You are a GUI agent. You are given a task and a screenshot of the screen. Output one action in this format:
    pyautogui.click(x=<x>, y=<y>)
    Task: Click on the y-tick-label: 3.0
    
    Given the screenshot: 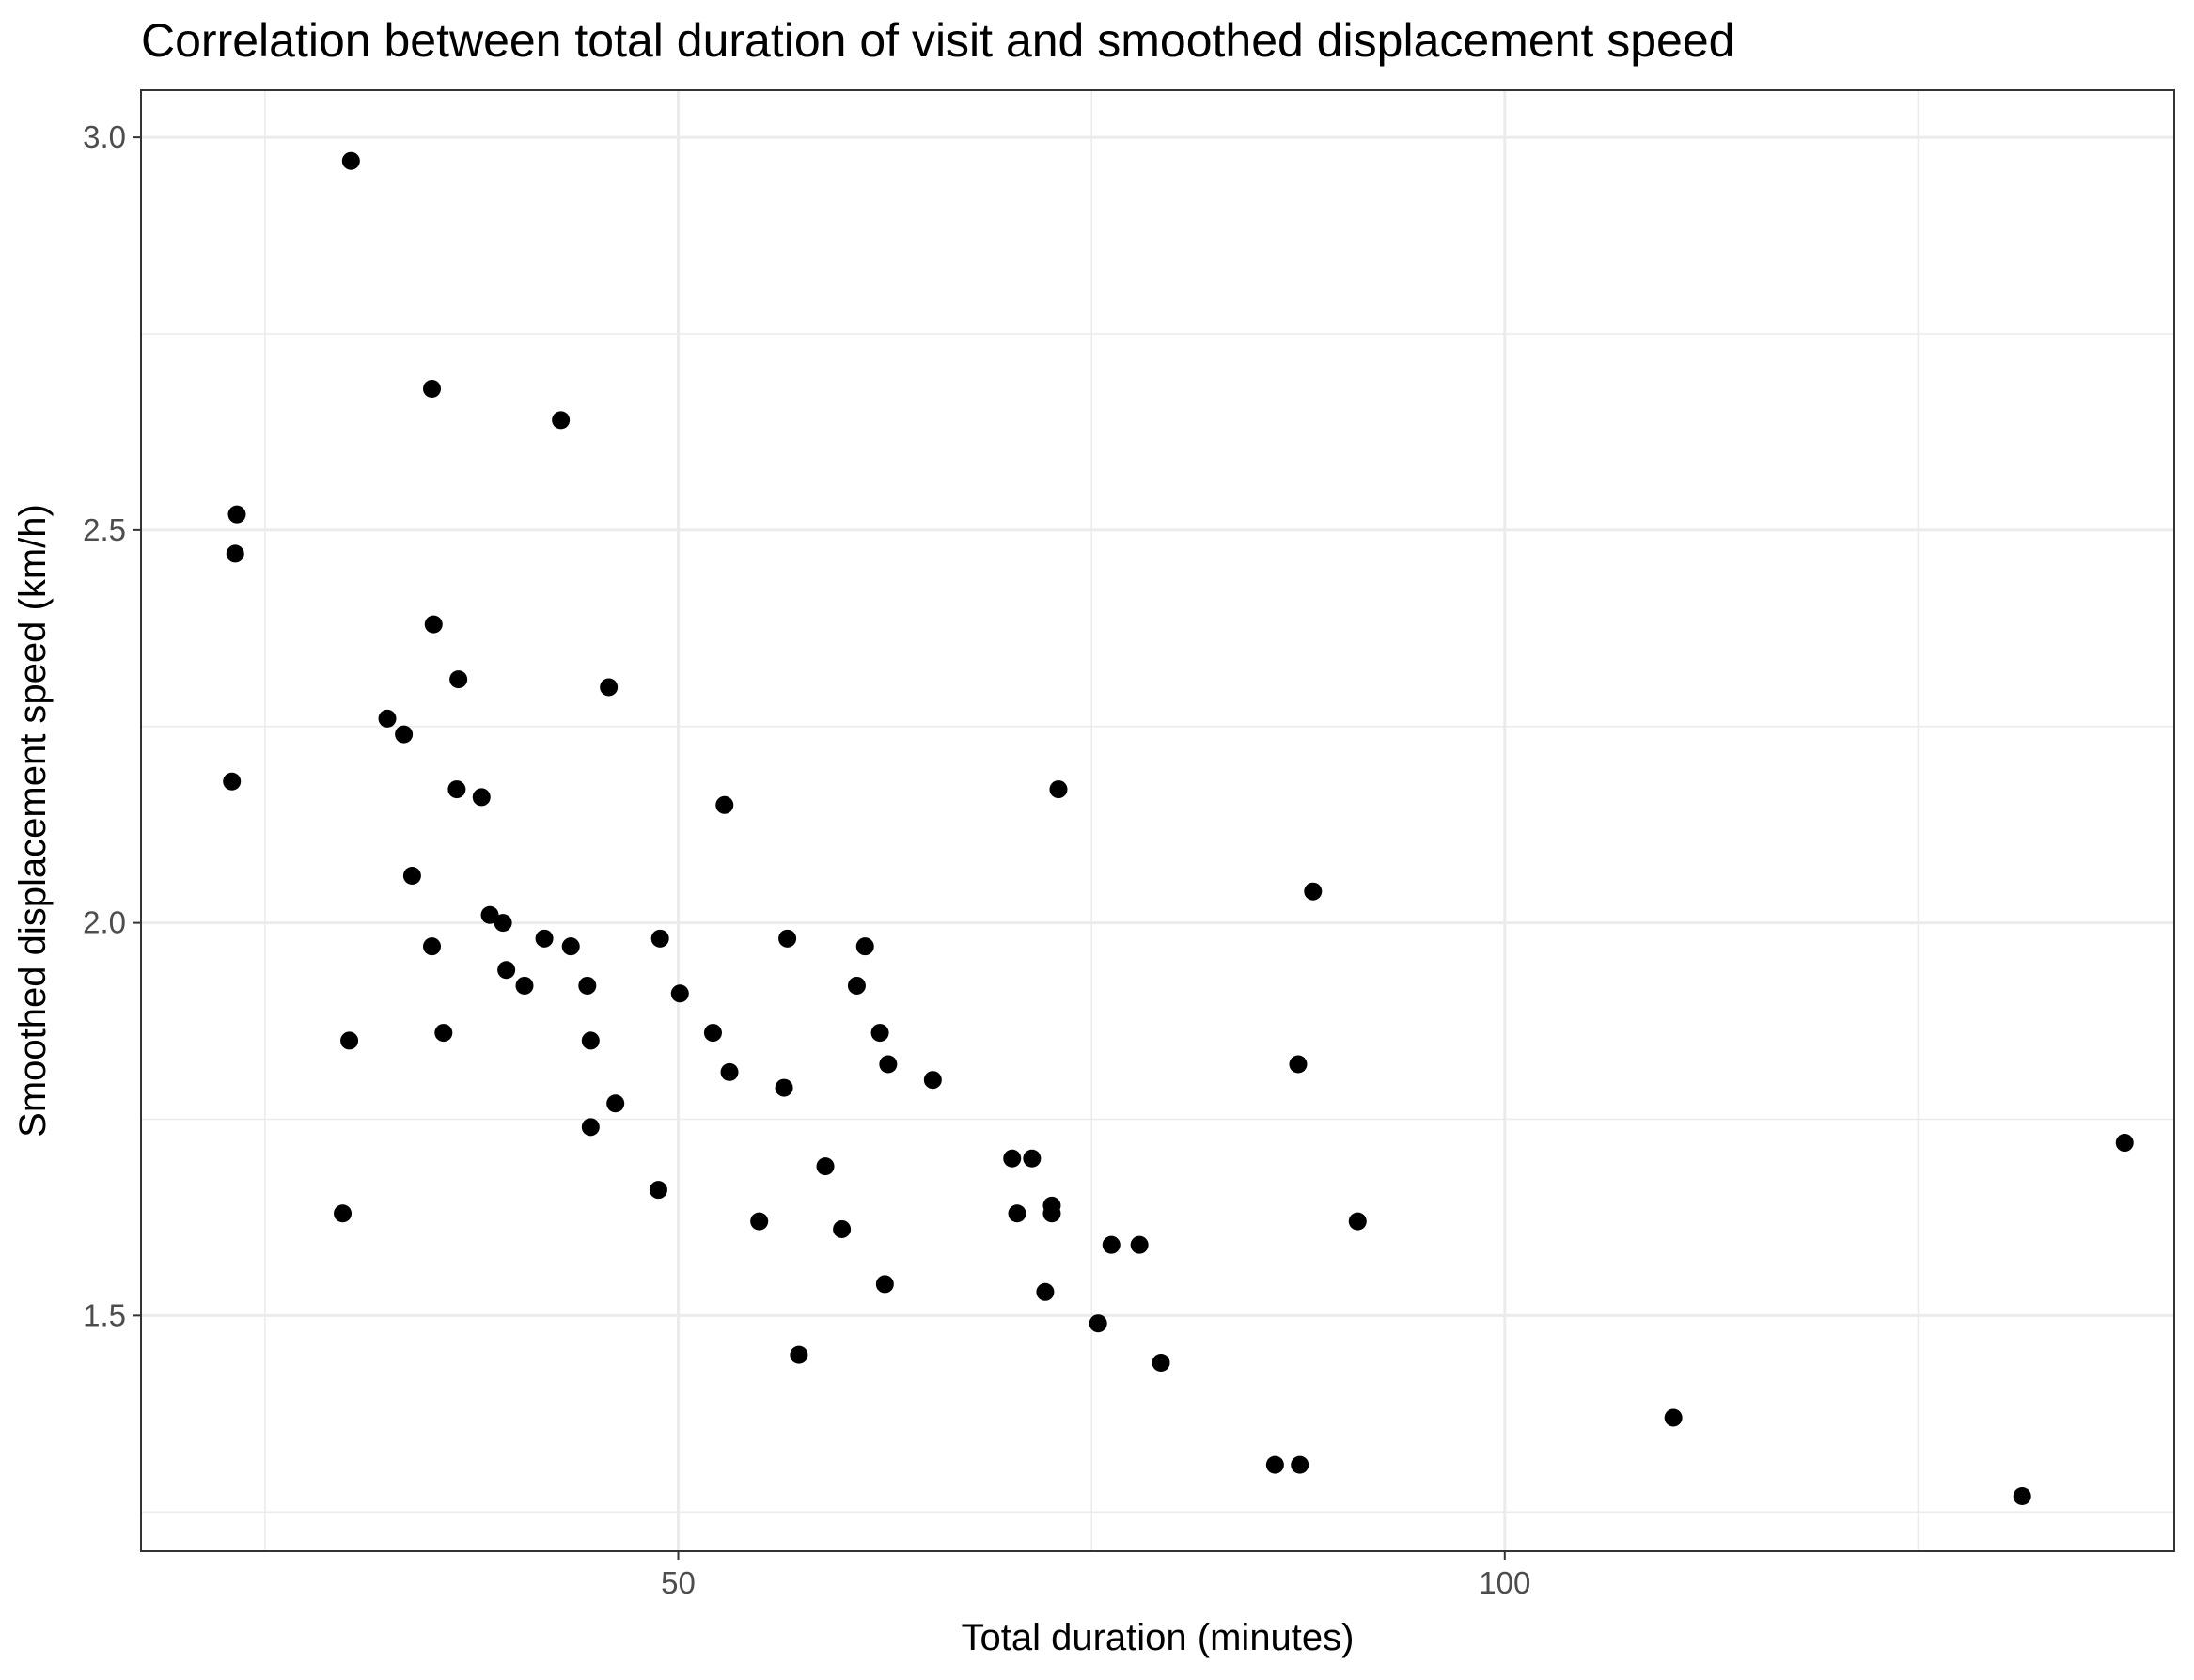 What is the action you would take?
    pyautogui.click(x=104, y=136)
    